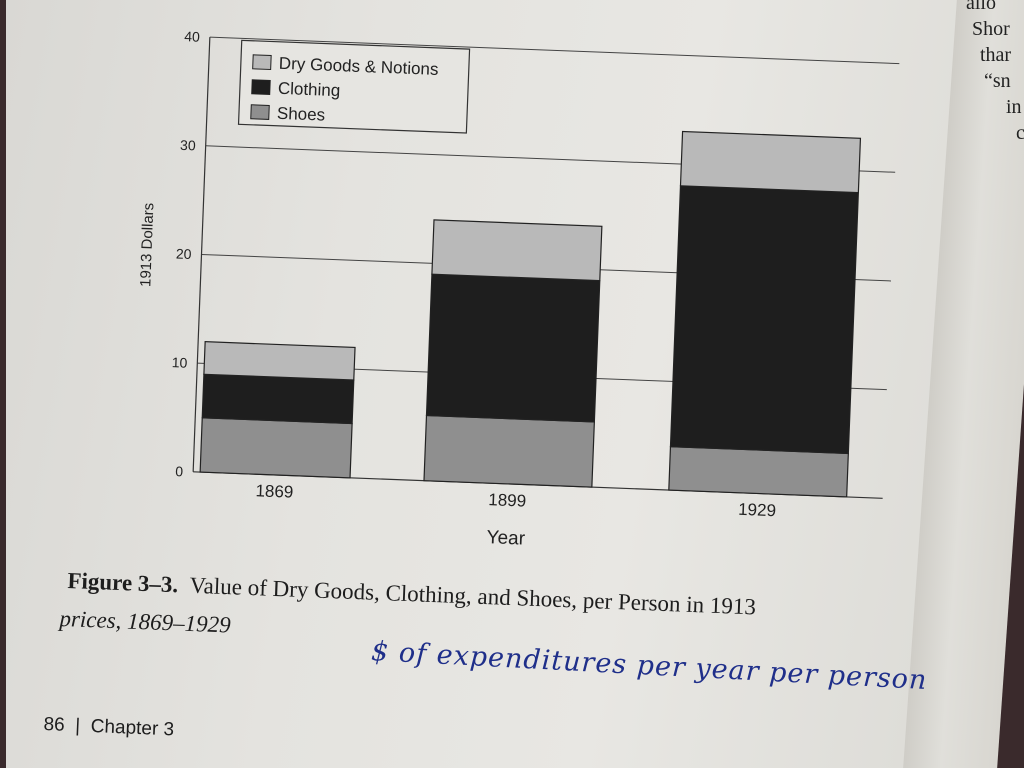  I want to click on y-tick-label: 10, so click(179, 362).